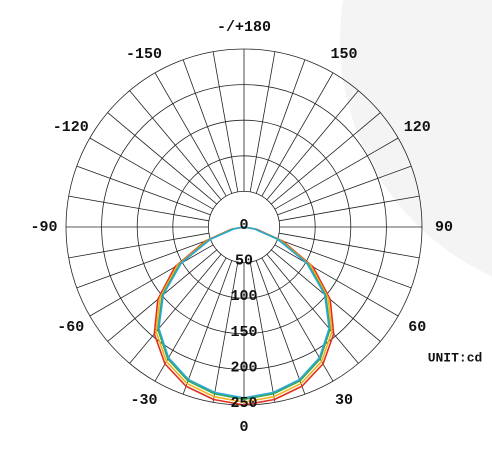 The width and height of the screenshot is (492, 449). Describe the element at coordinates (417, 327) in the screenshot. I see `theta-tick-label: 60` at that location.